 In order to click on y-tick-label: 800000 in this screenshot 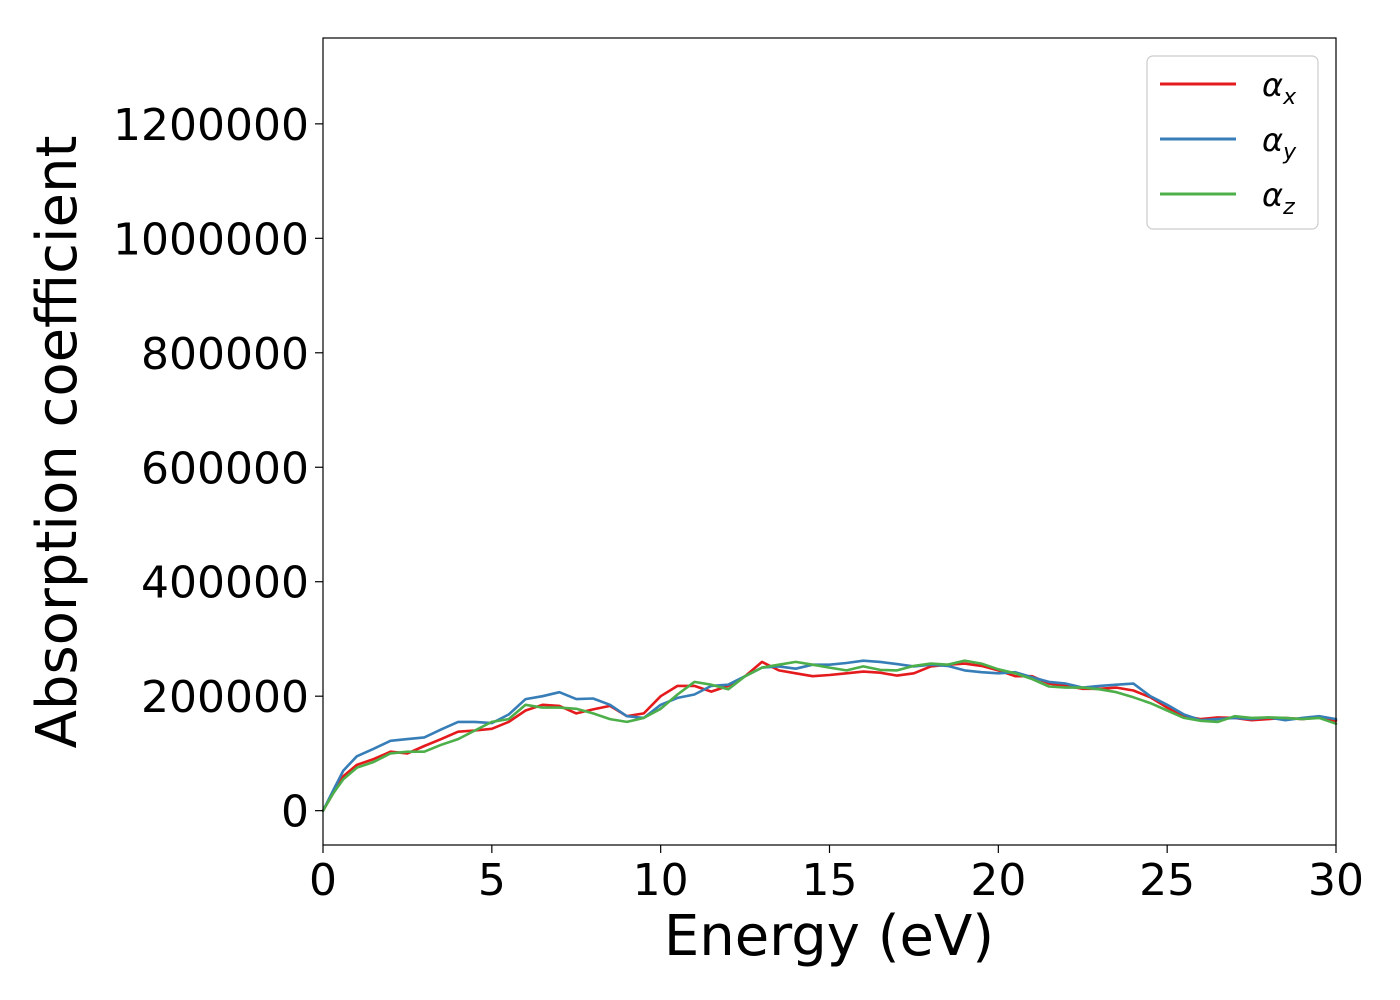, I will do `click(225, 354)`.